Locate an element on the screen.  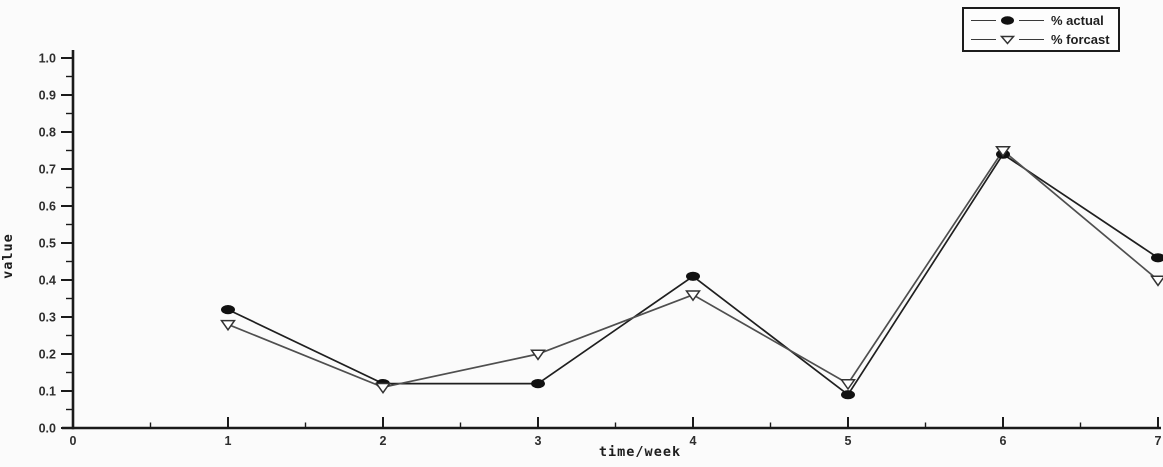
y-axis-title: value is located at coordinates (8, 256).